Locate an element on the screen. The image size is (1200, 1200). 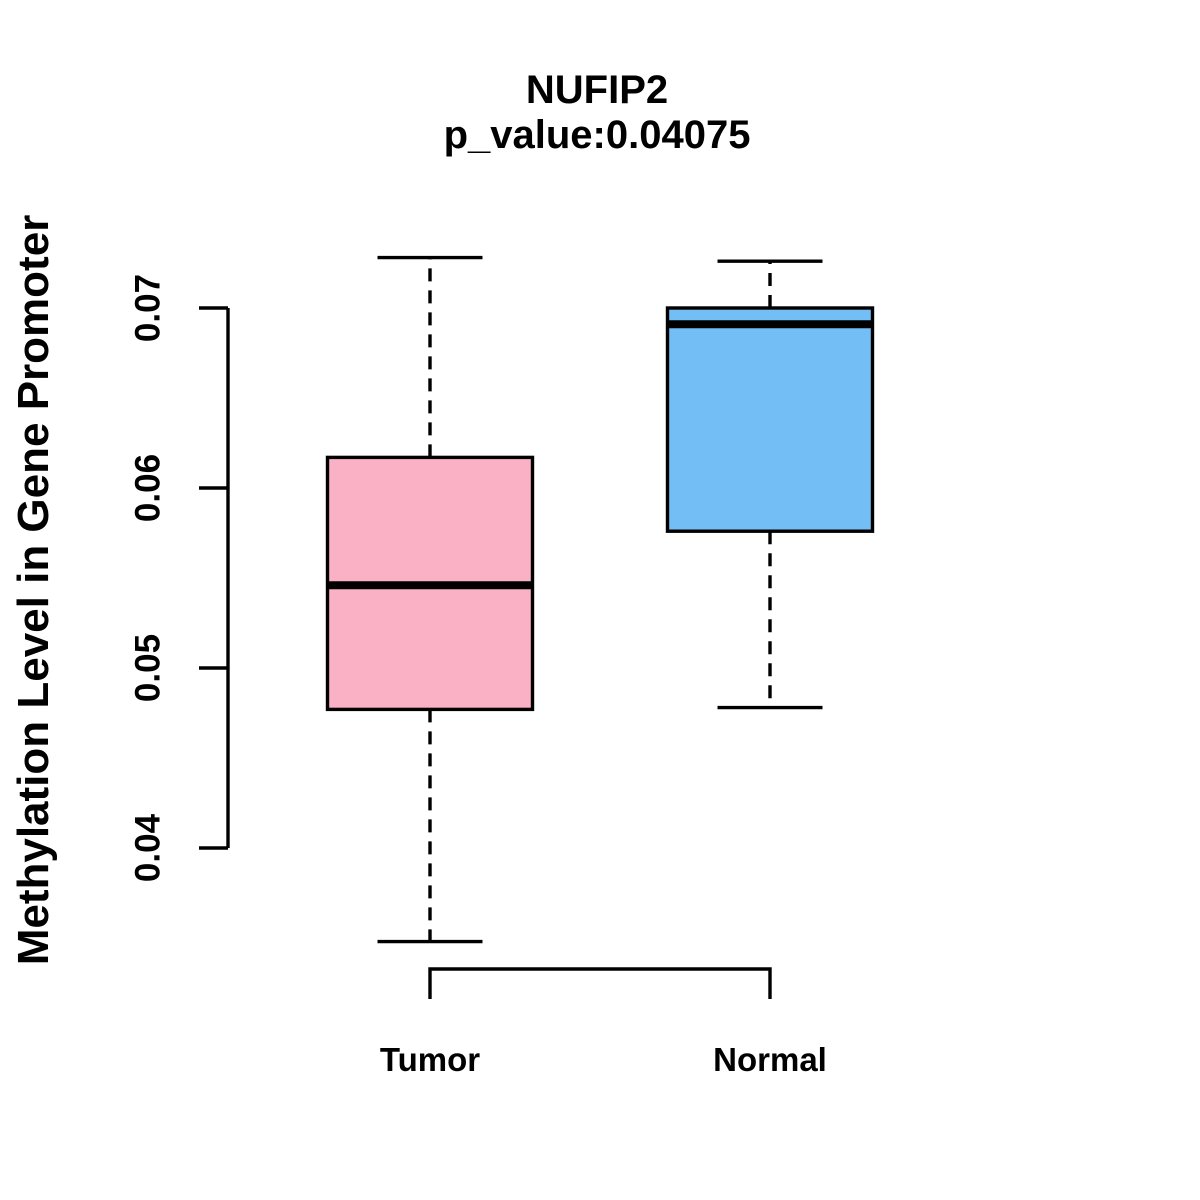
x-category-label-normal: Normal is located at coordinates (770, 1059).